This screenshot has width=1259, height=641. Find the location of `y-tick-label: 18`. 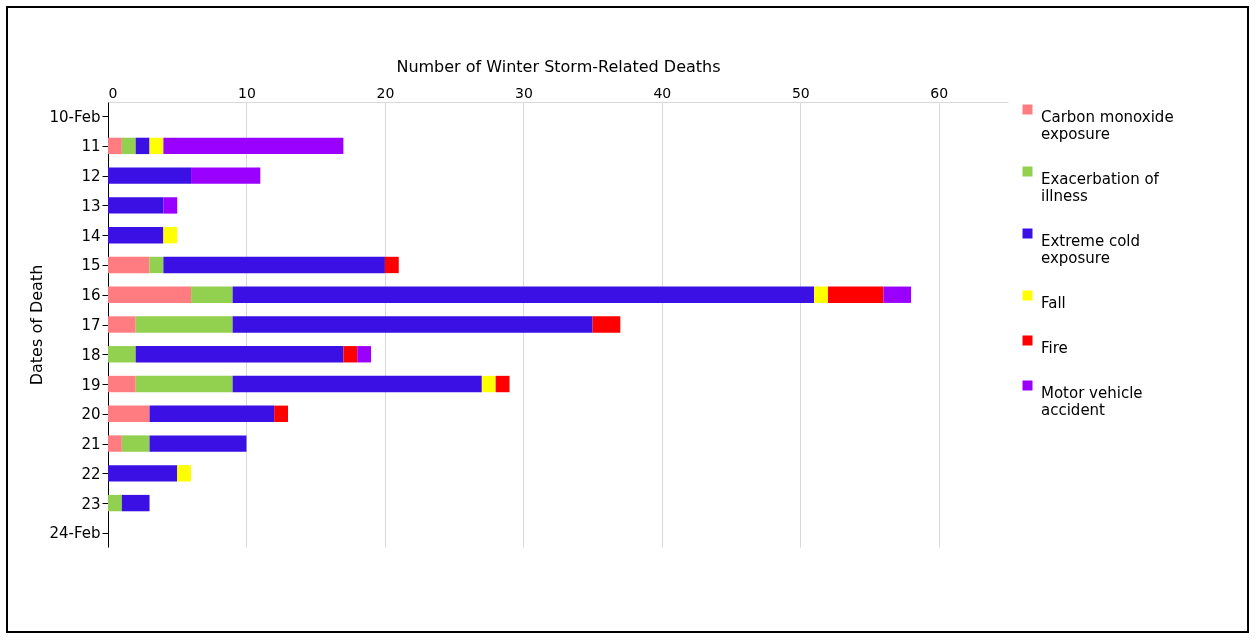

y-tick-label: 18 is located at coordinates (91, 354).